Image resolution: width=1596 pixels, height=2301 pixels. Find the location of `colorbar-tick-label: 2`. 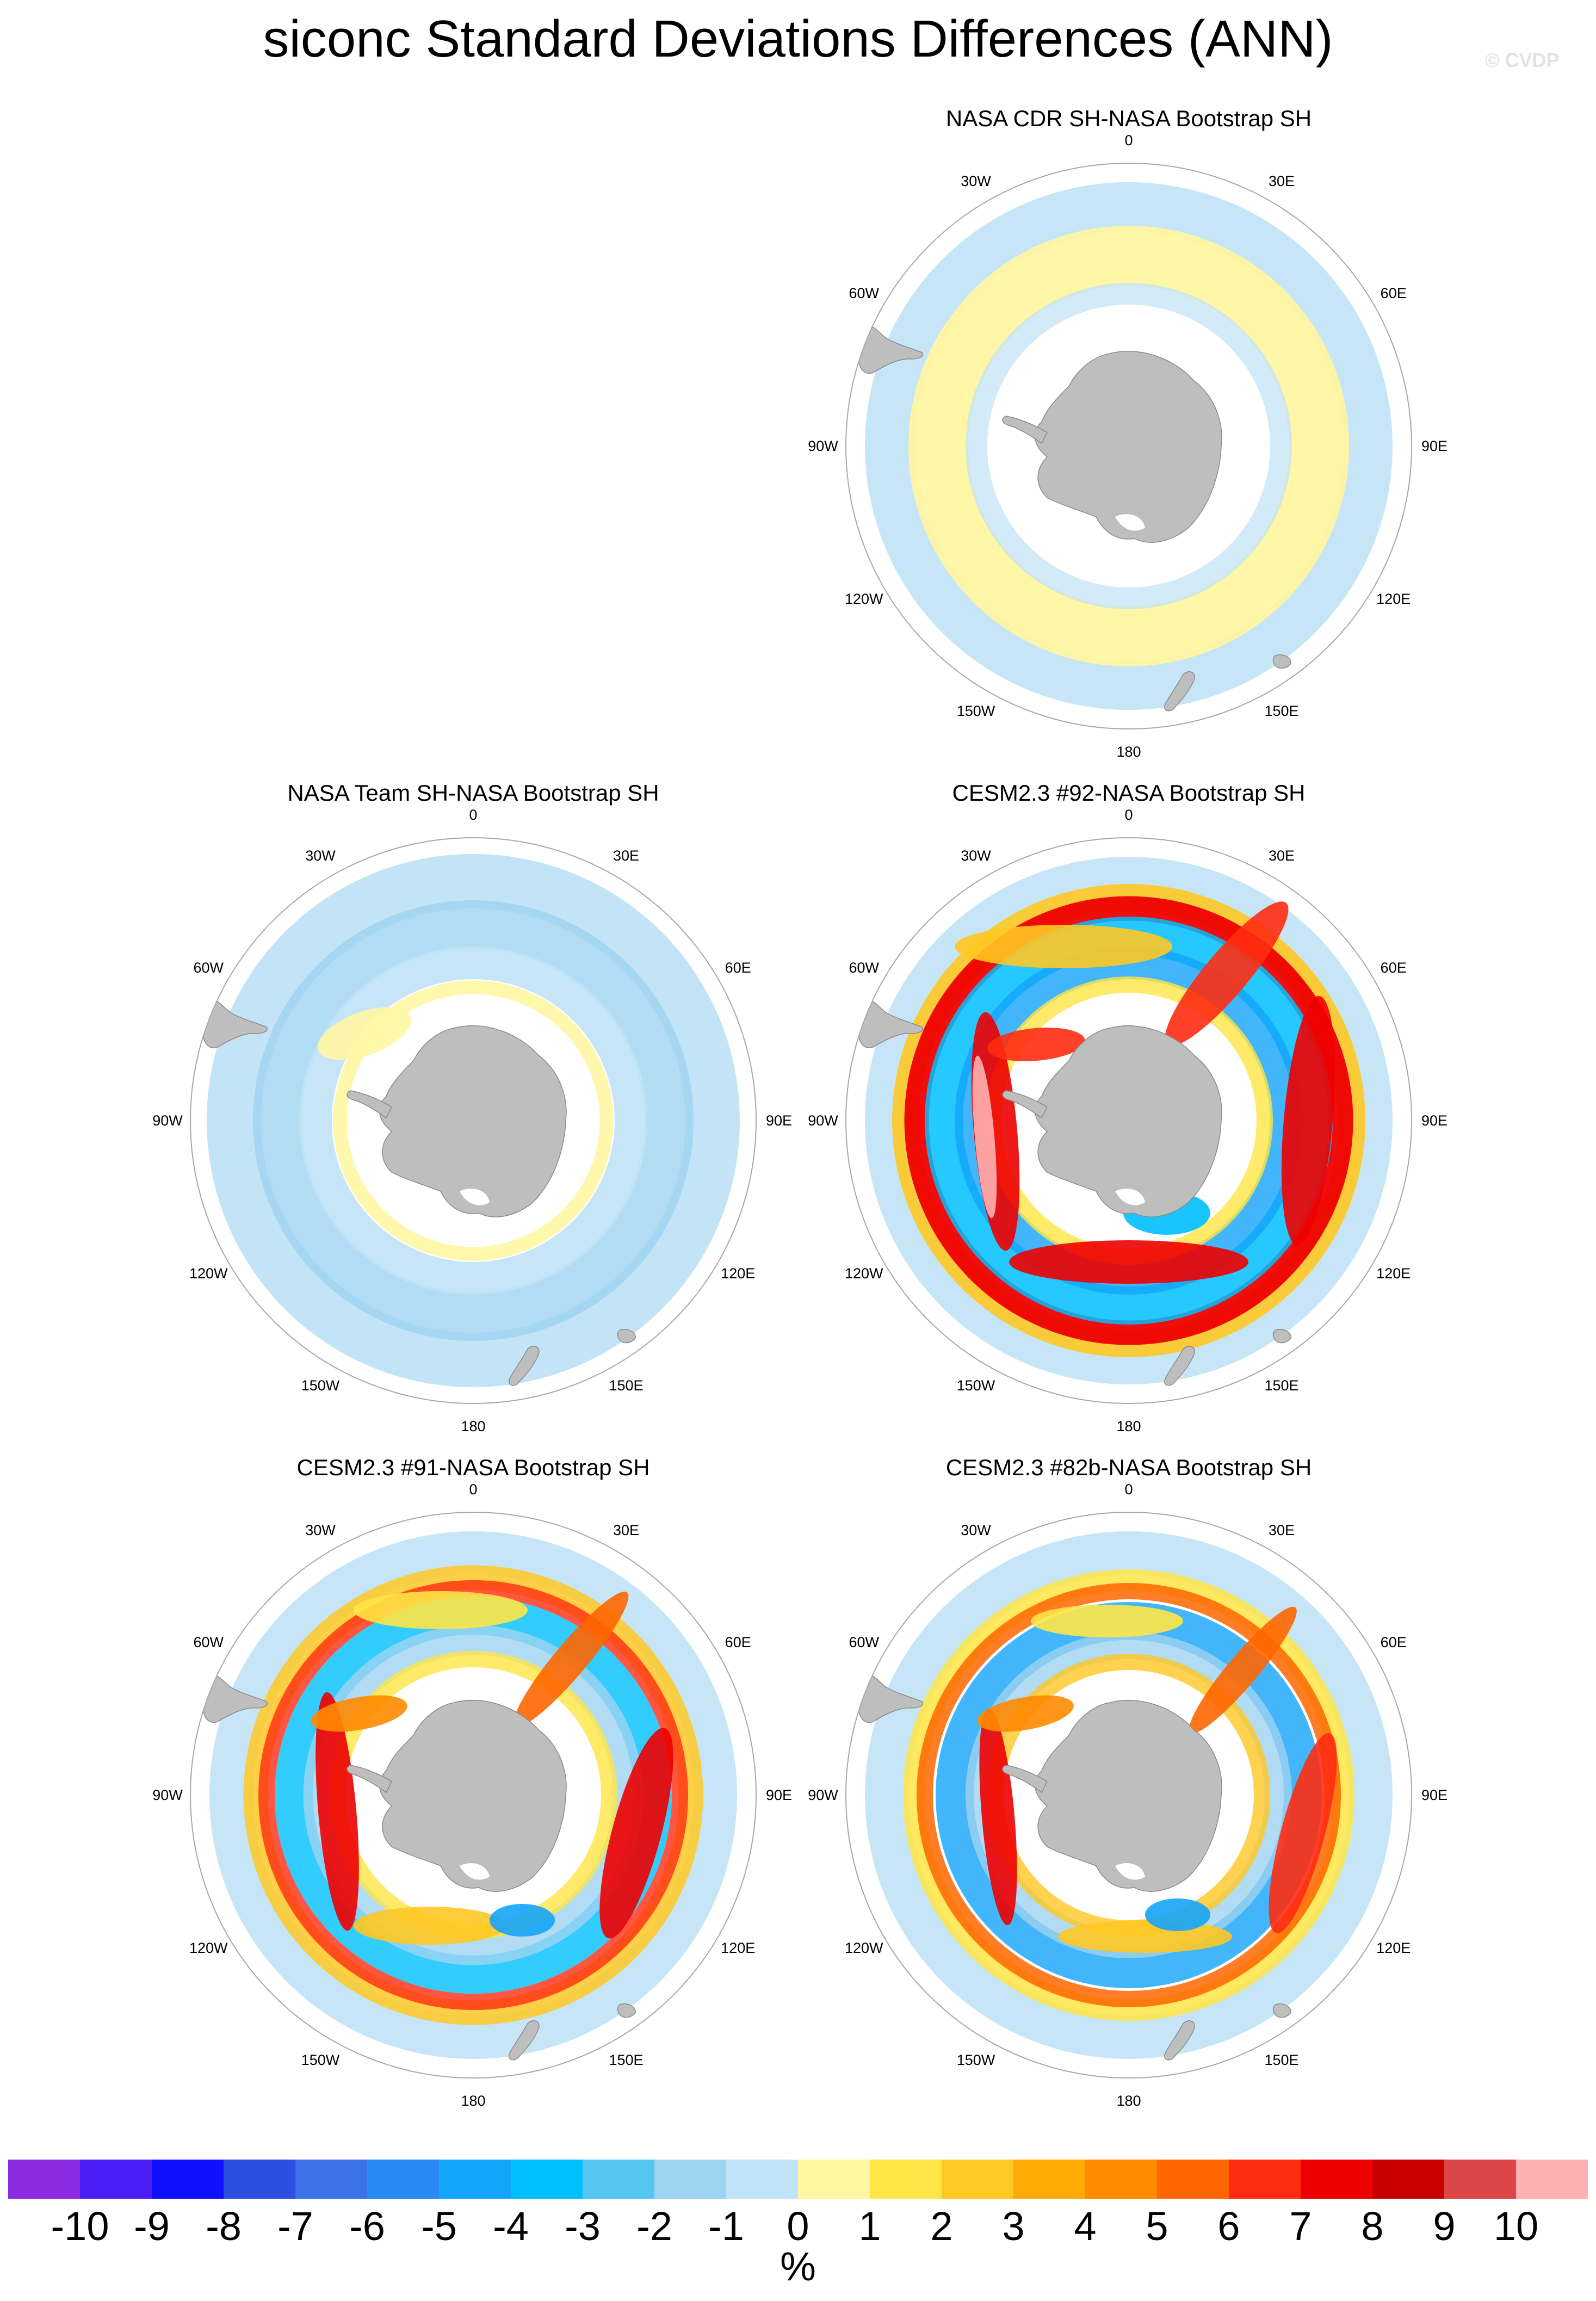

colorbar-tick-label: 2 is located at coordinates (942, 2226).